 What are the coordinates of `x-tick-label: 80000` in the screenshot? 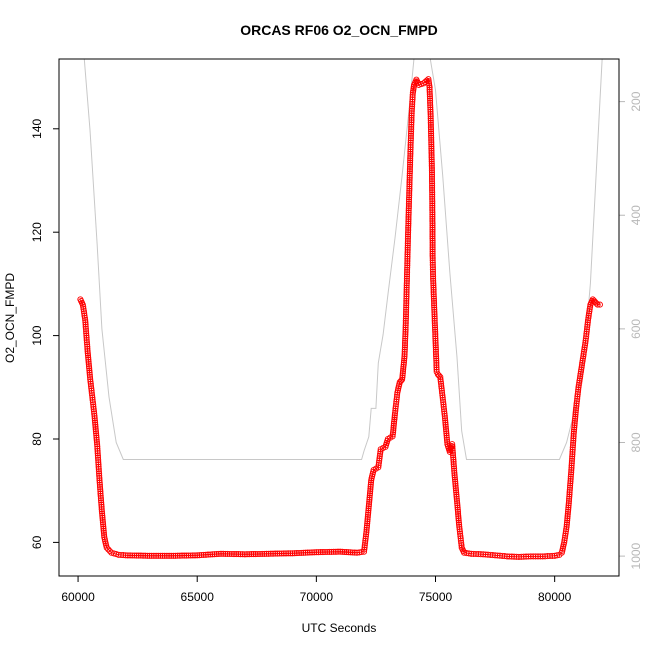 It's located at (555, 597).